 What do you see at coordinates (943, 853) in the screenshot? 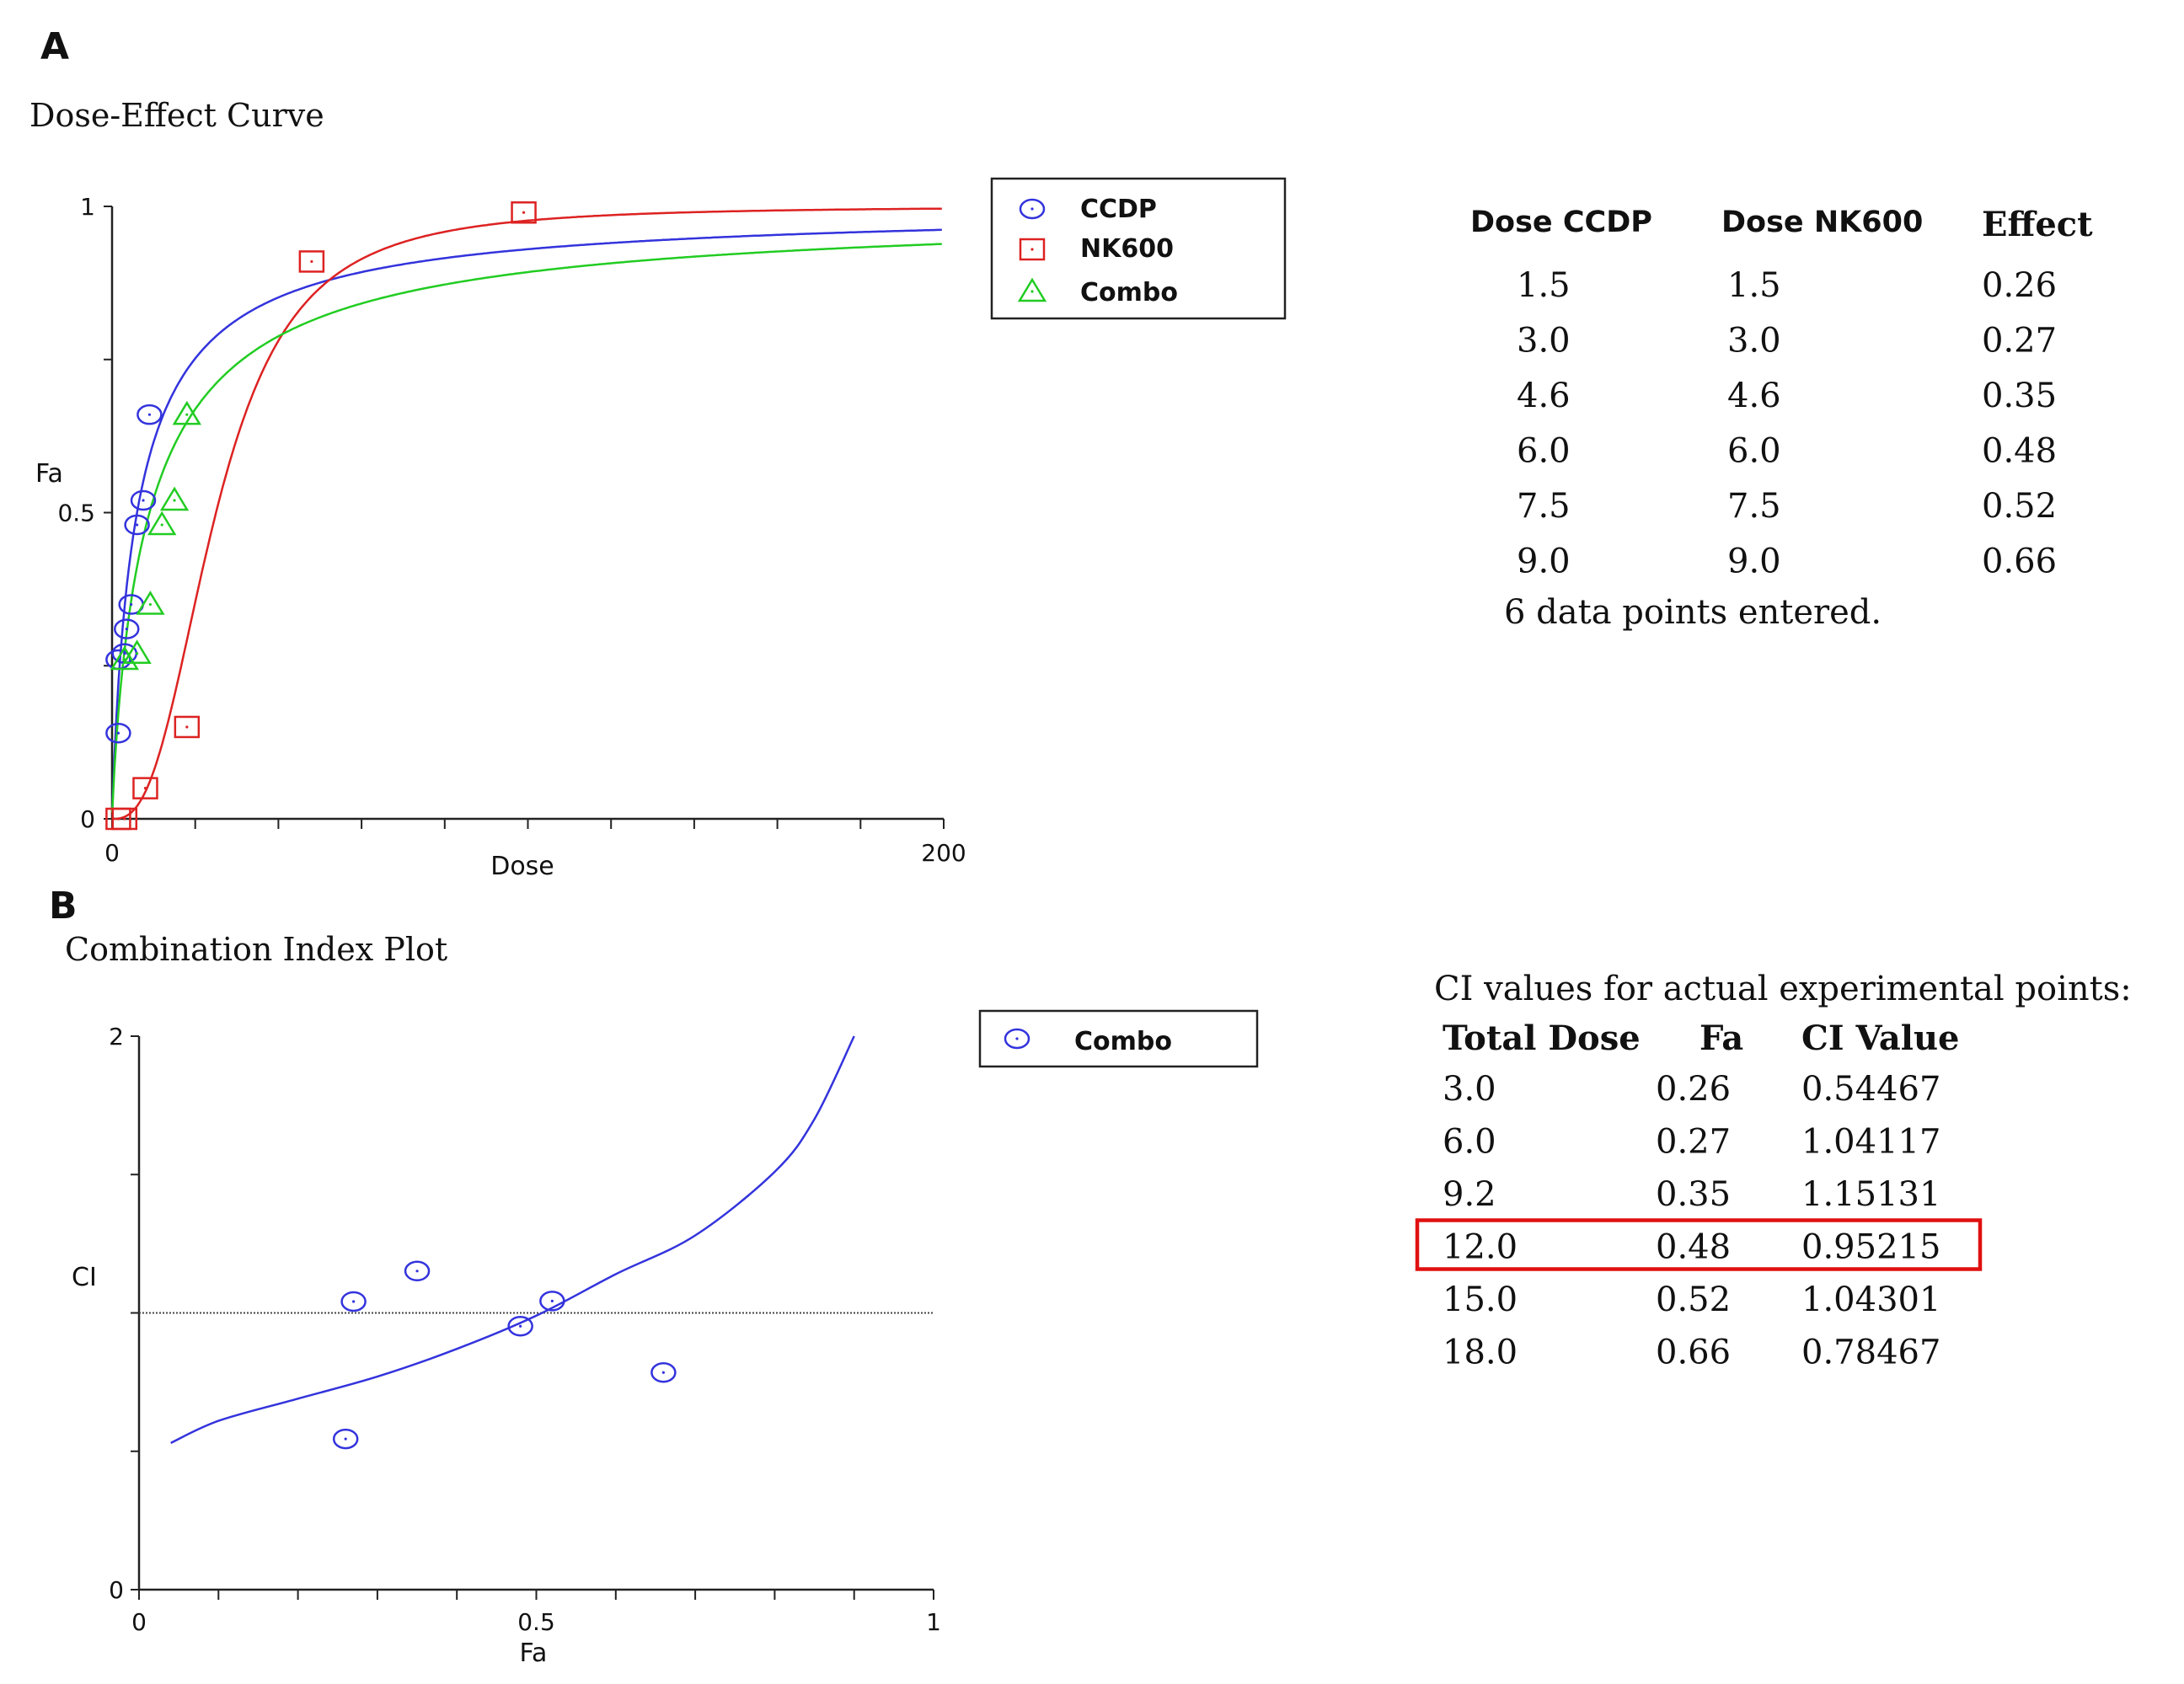
I see `dose-effect-x-tick-label: 200` at bounding box center [943, 853].